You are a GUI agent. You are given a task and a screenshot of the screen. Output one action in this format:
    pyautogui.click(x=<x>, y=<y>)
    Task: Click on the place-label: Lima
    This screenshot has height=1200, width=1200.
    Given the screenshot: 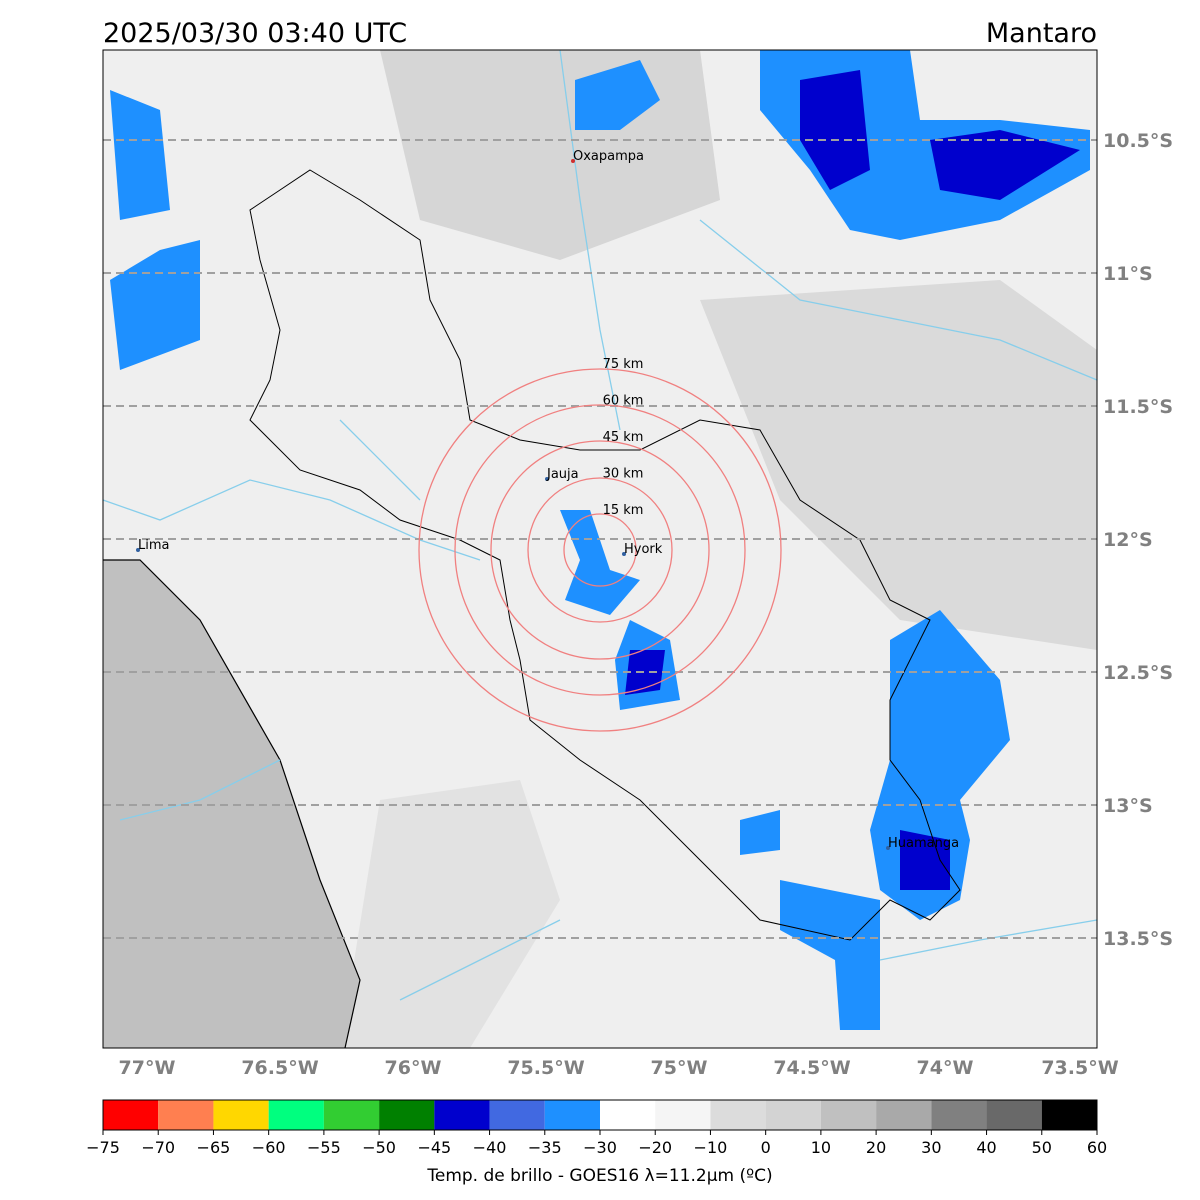 What is the action you would take?
    pyautogui.click(x=153, y=545)
    